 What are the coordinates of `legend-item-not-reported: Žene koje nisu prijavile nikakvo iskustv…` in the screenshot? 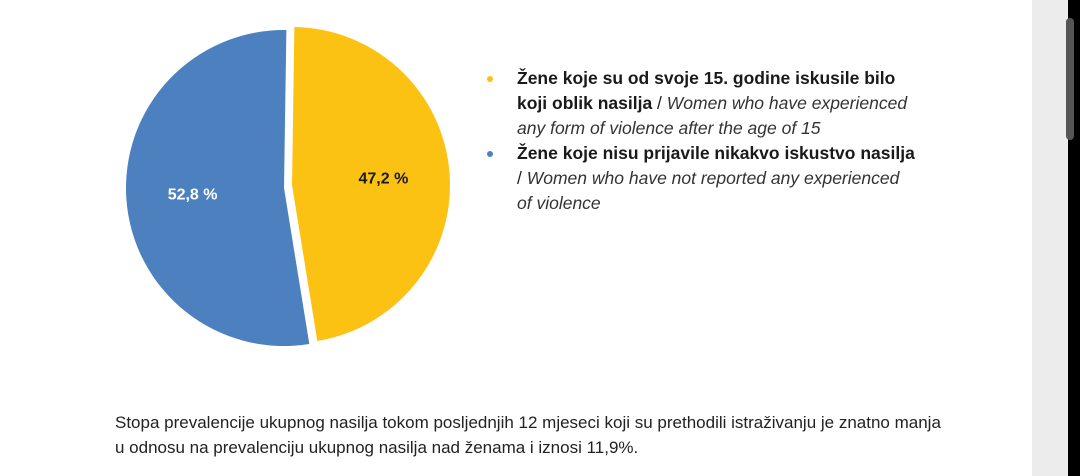 It's located at (702, 178).